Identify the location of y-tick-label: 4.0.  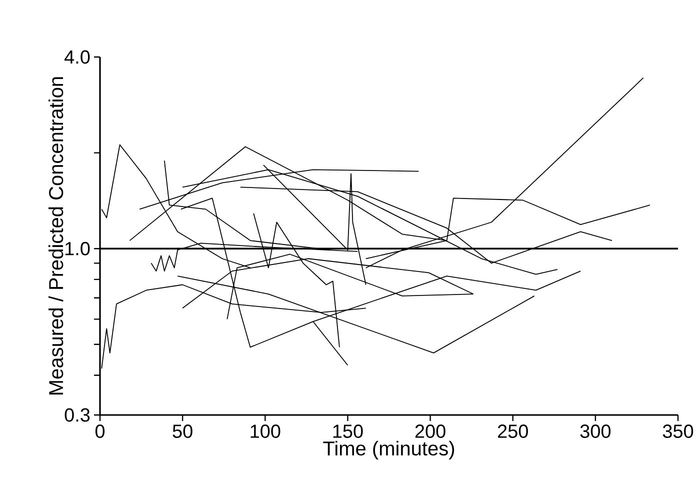
(77, 57).